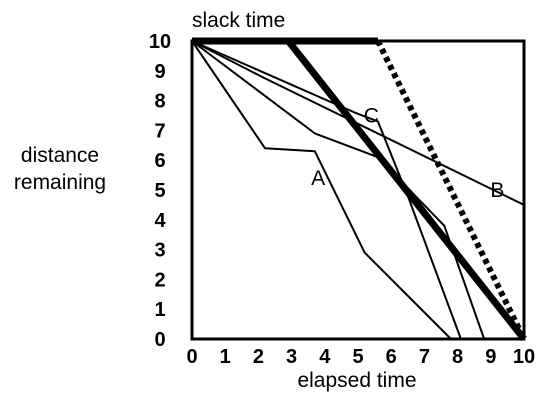  I want to click on x-tick-labels: 0 1 2 3 4 5 6 7 8 9 10, so click(360, 357).